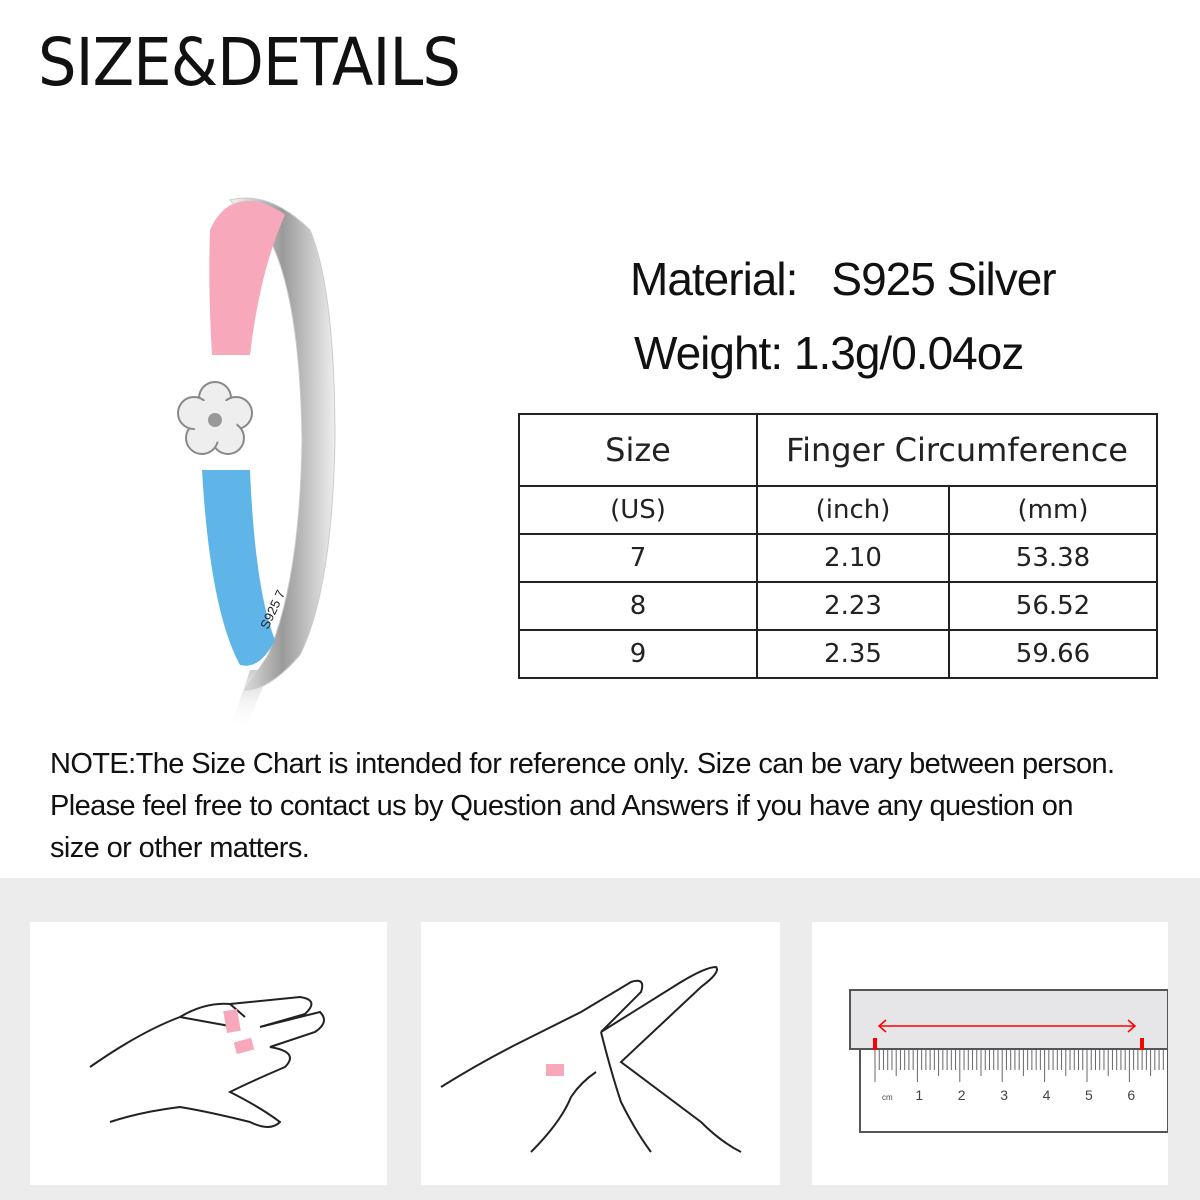 This screenshot has height=1200, width=1200. I want to click on unit-mm: (mm), so click(1053, 510).